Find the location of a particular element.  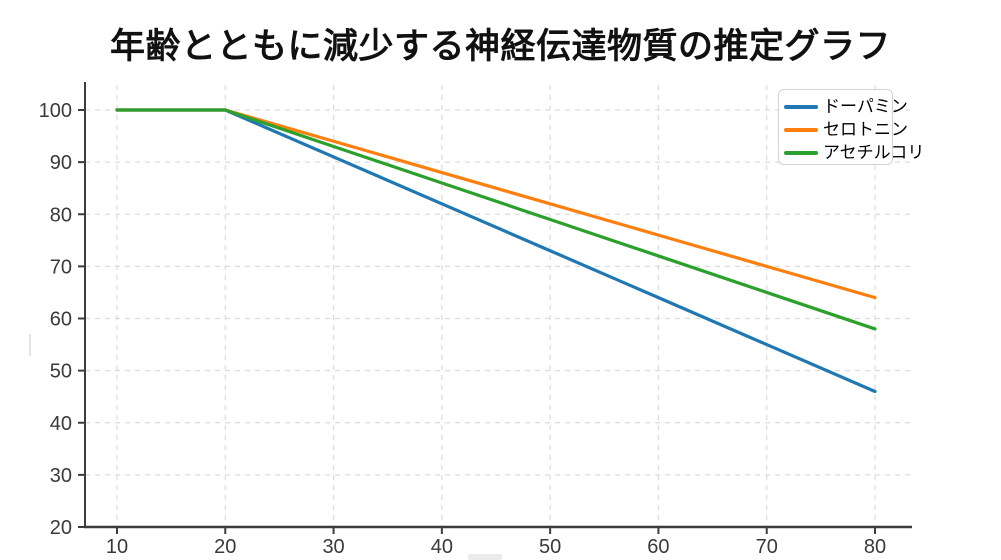

y-tick-label: 50 is located at coordinates (61, 372).